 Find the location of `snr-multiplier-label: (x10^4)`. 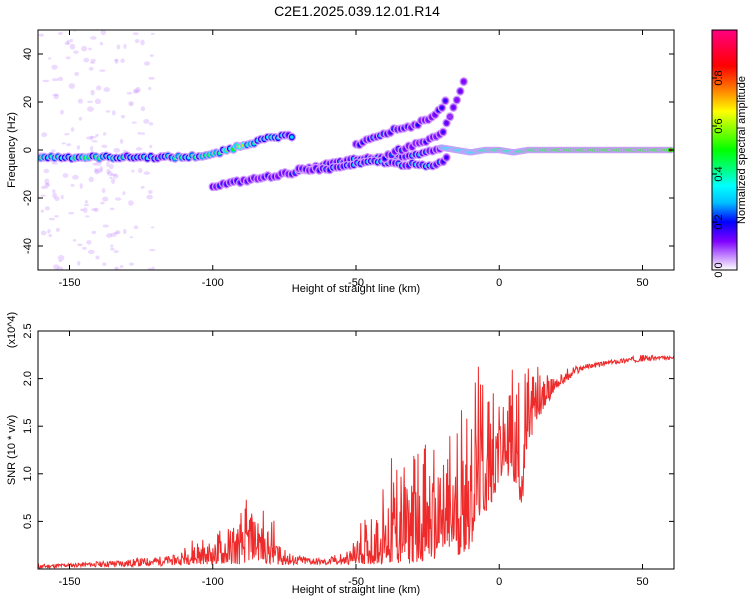

snr-multiplier-label: (x10^4) is located at coordinates (12, 330).